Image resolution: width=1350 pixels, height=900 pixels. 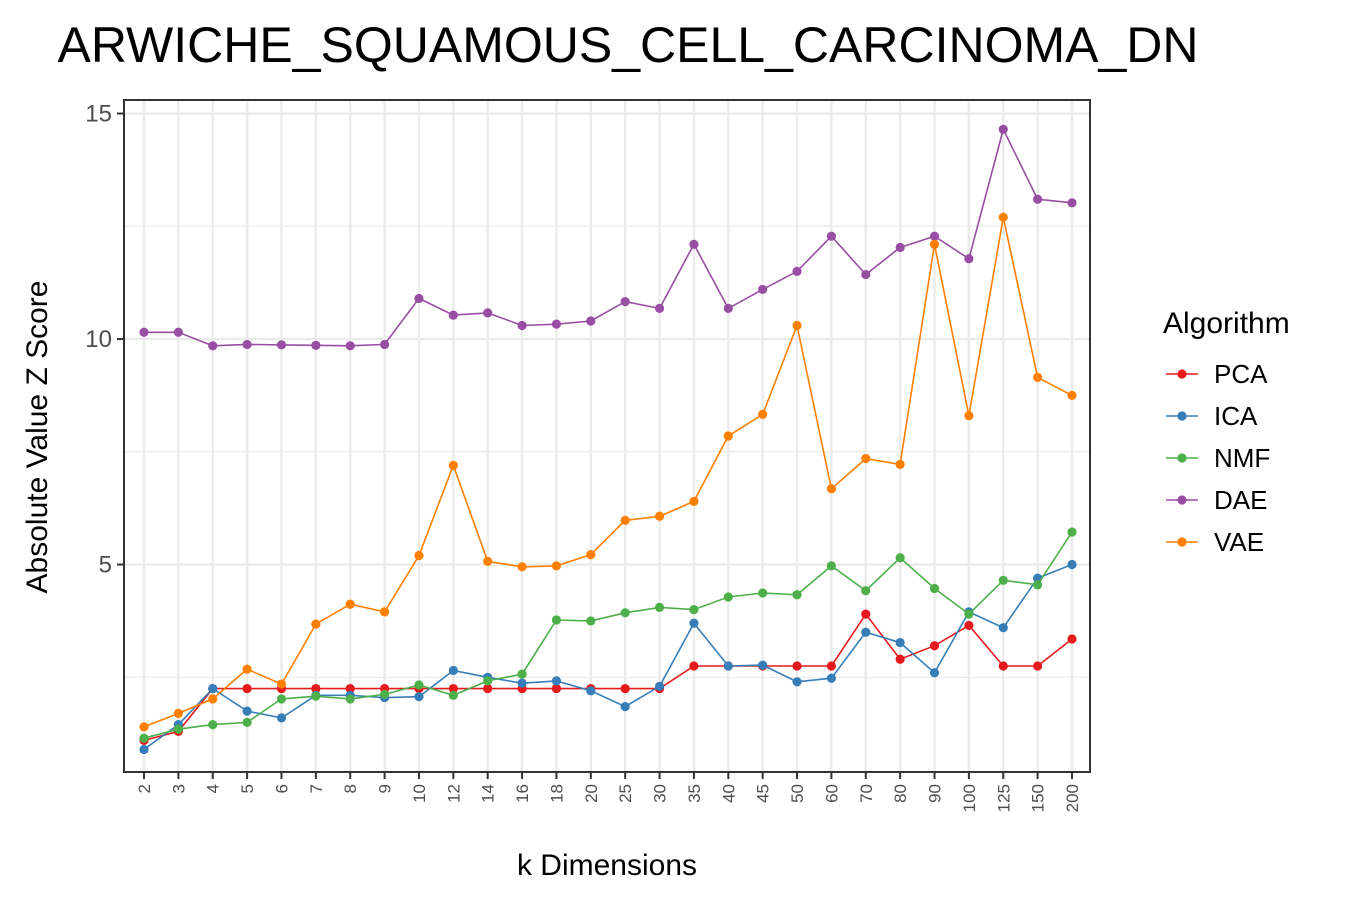 What do you see at coordinates (316, 788) in the screenshot?
I see `x-tick-label: 7` at bounding box center [316, 788].